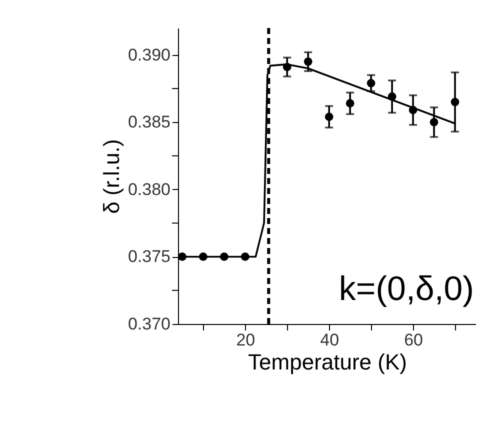  What do you see at coordinates (414, 340) in the screenshot?
I see `x-tick-label: 60` at bounding box center [414, 340].